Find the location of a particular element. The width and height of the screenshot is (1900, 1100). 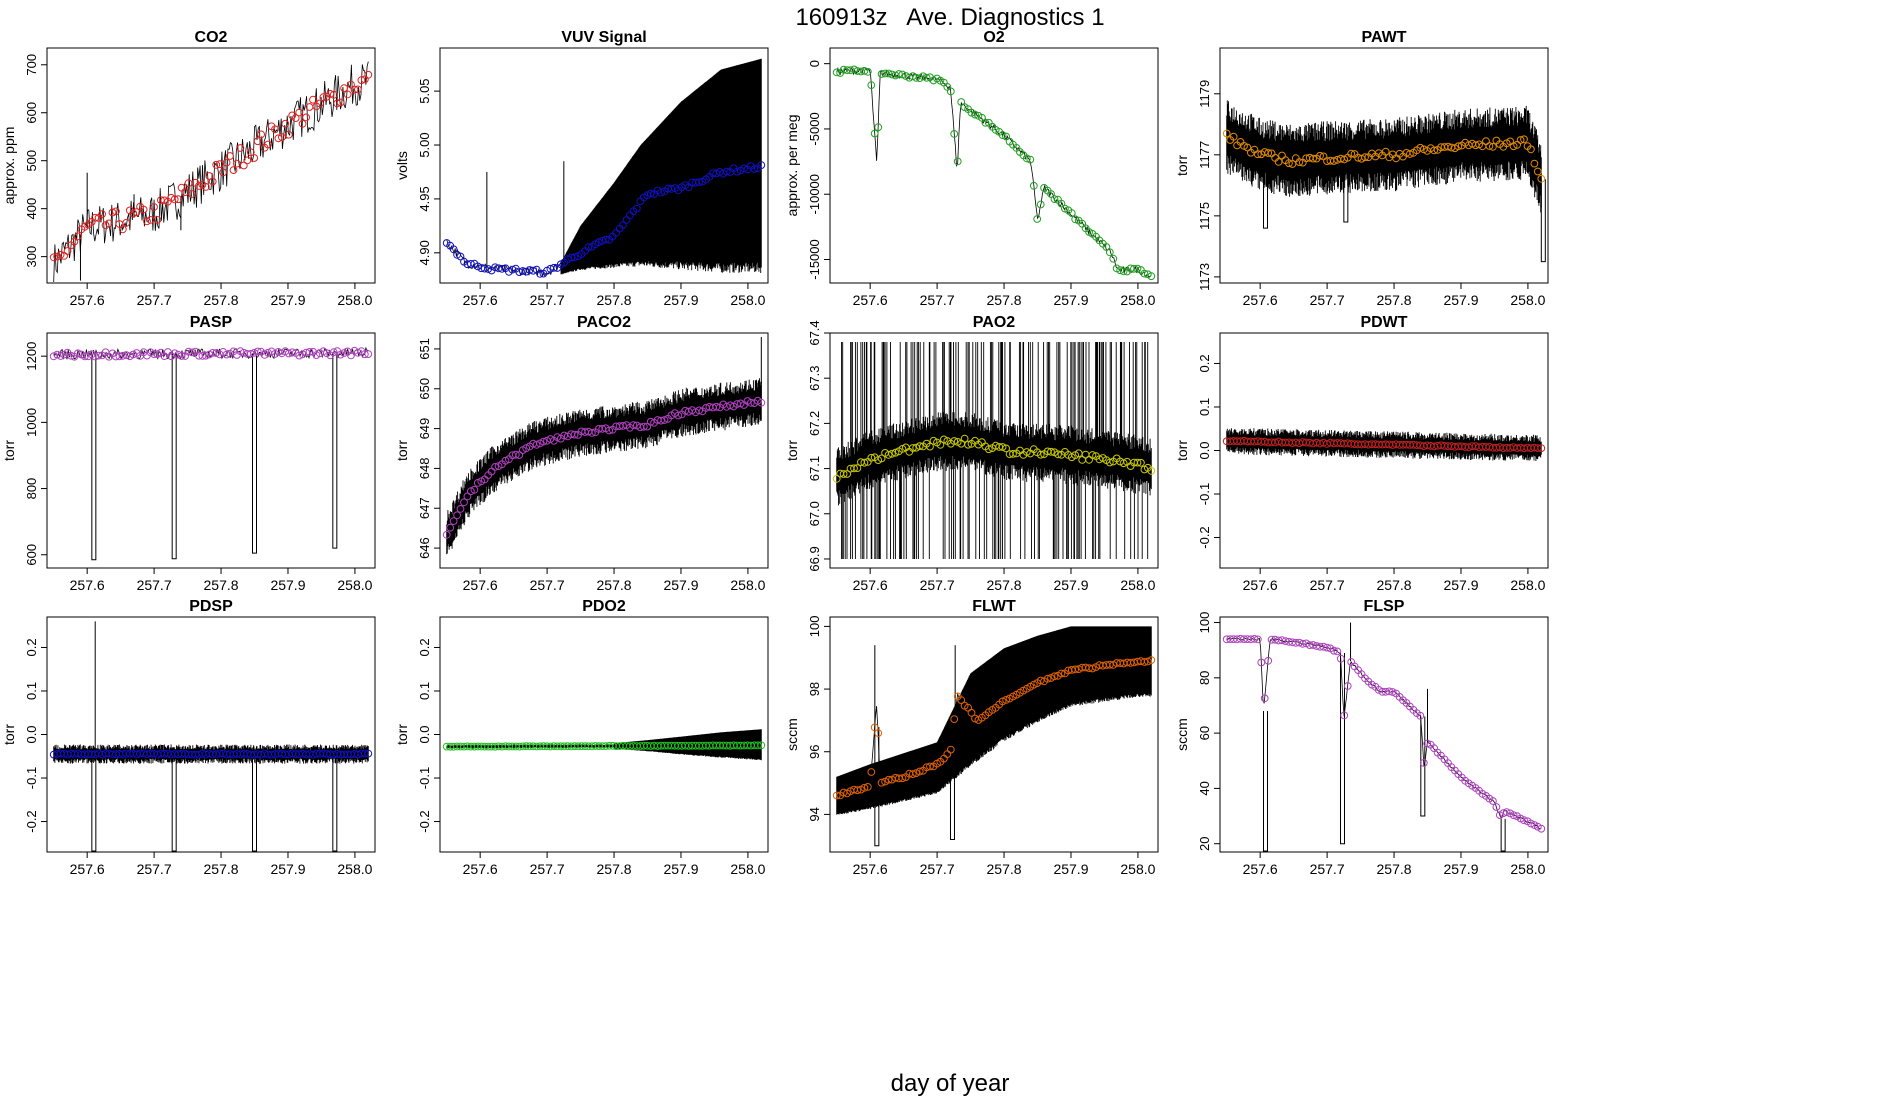

y-tick-label: 646 is located at coordinates (424, 548).